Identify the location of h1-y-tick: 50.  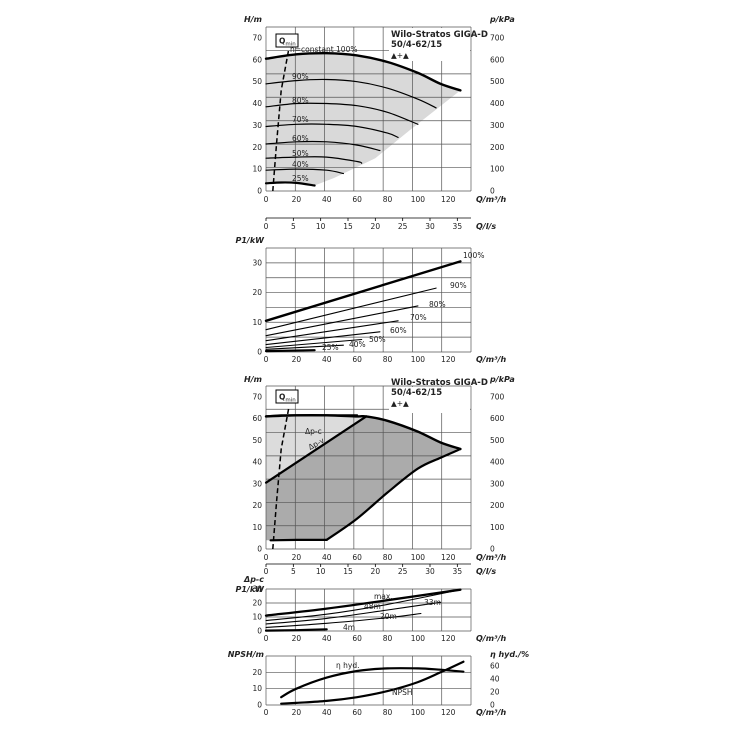
(257, 81).